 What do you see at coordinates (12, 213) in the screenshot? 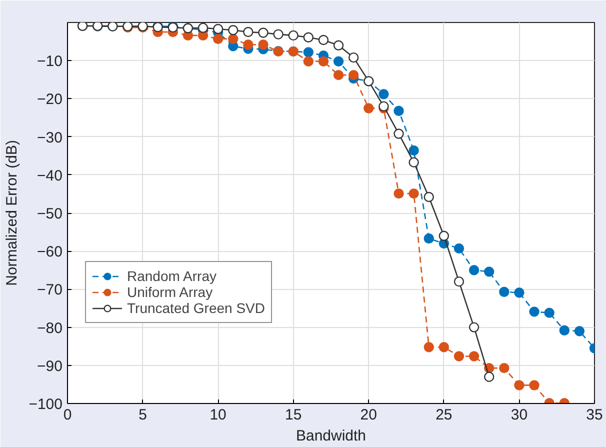
I see `y-axis-title: Normalized Error (dB)` at bounding box center [12, 213].